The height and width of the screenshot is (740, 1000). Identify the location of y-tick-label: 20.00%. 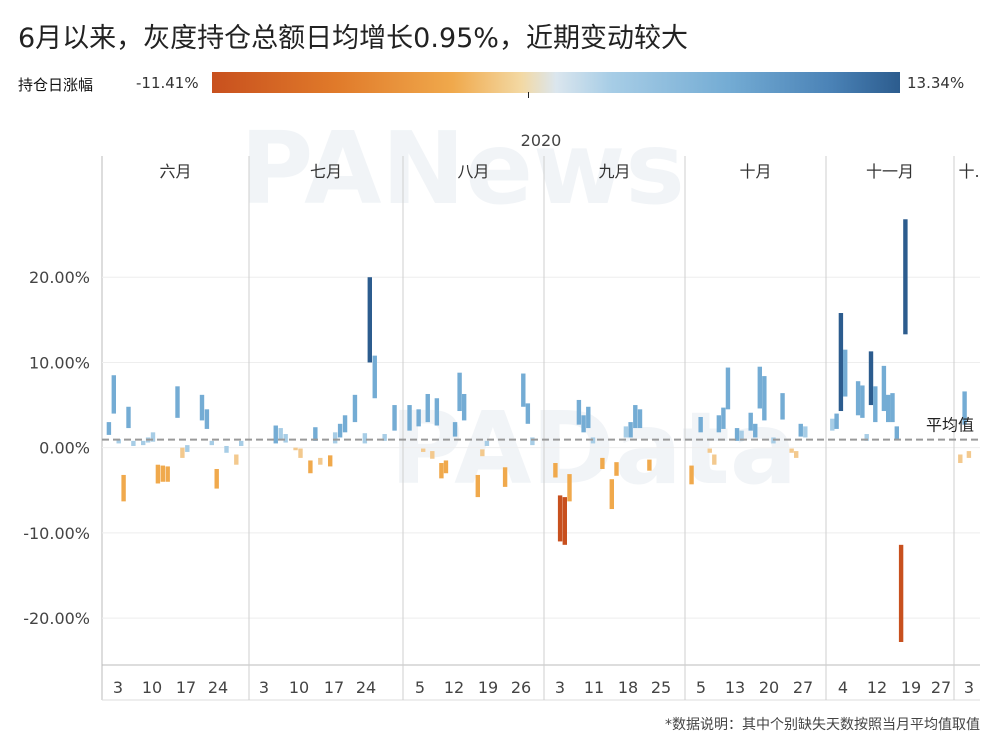
(59, 277).